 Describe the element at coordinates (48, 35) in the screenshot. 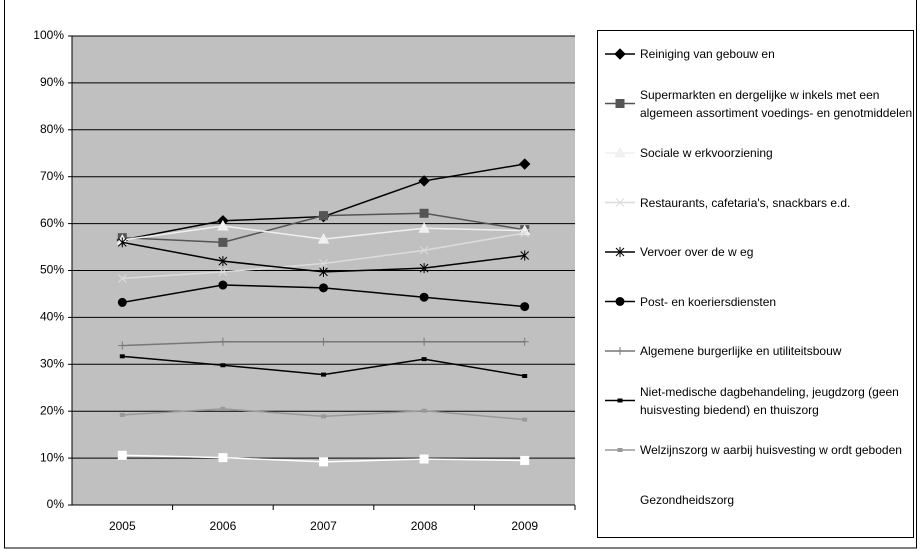

I see `y-tick-label: 100%` at that location.